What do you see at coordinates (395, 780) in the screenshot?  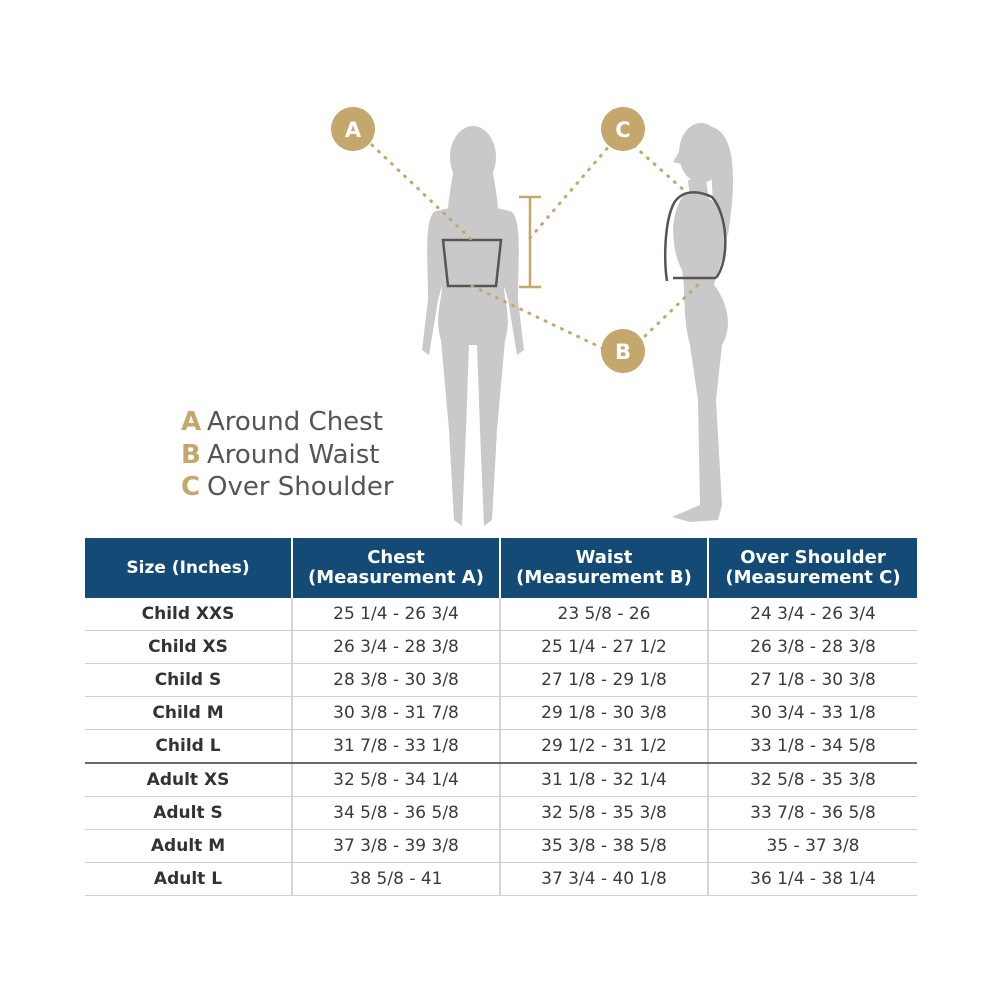 I see `chest-cell: 32 5/8 - 34 1/4` at bounding box center [395, 780].